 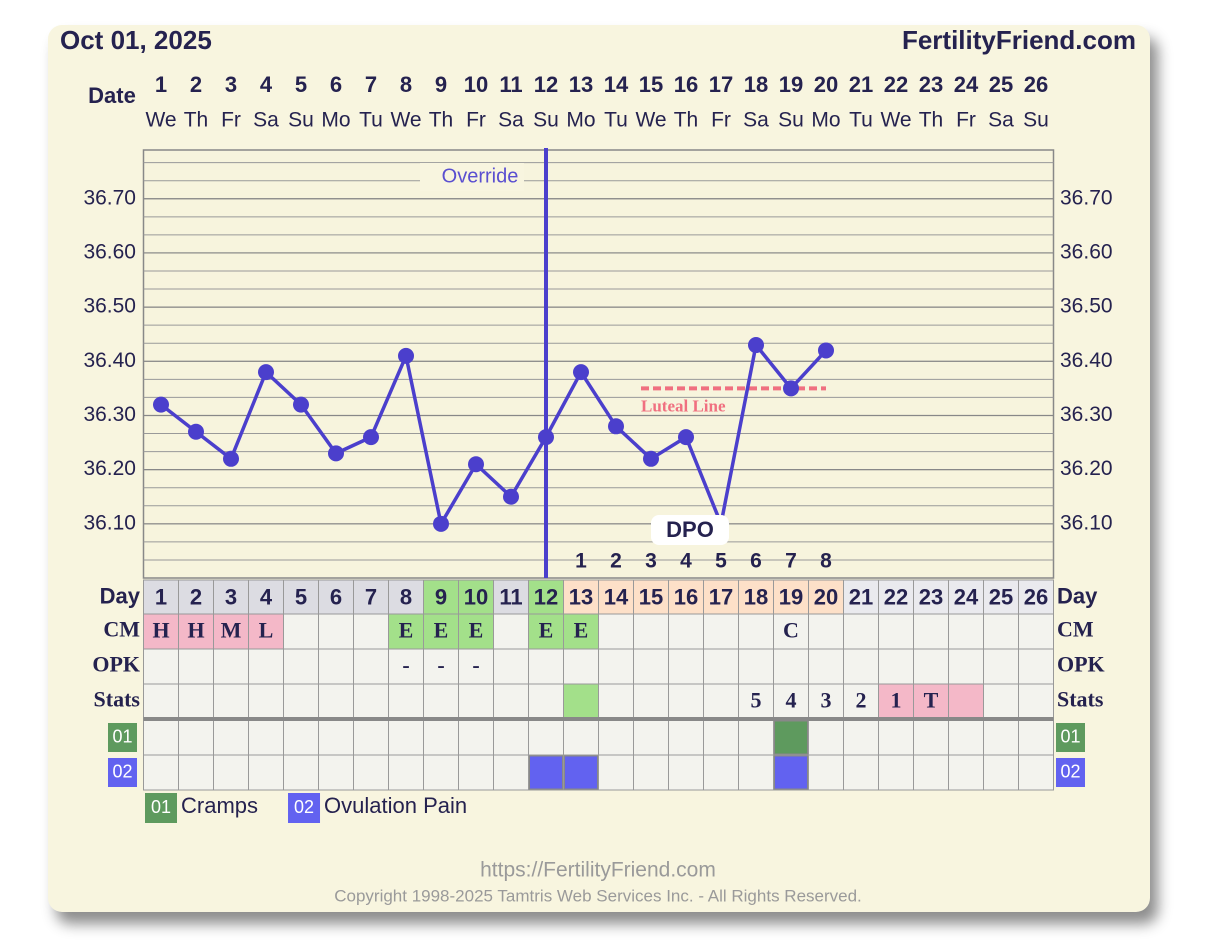 I want to click on date-number: 8, so click(x=406, y=84).